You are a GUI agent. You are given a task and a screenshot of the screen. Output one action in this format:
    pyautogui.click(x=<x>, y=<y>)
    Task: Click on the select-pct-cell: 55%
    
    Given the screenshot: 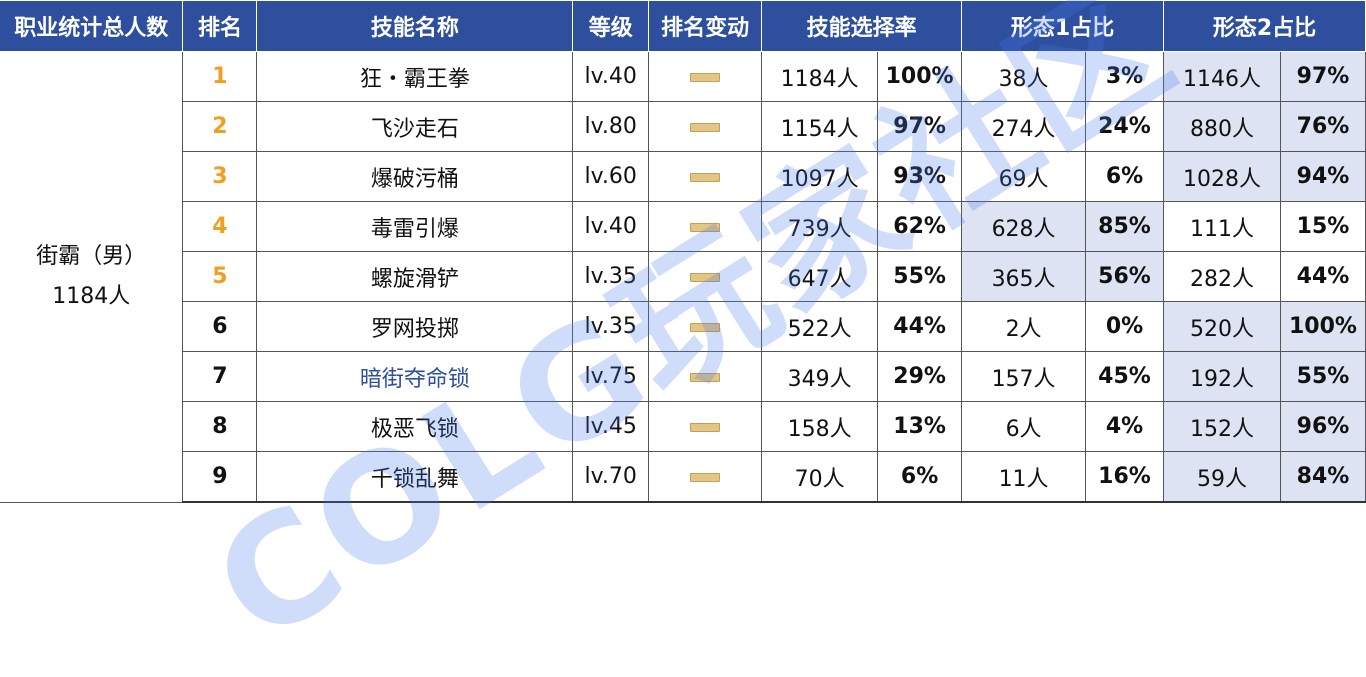 What is the action you would take?
    pyautogui.click(x=920, y=276)
    